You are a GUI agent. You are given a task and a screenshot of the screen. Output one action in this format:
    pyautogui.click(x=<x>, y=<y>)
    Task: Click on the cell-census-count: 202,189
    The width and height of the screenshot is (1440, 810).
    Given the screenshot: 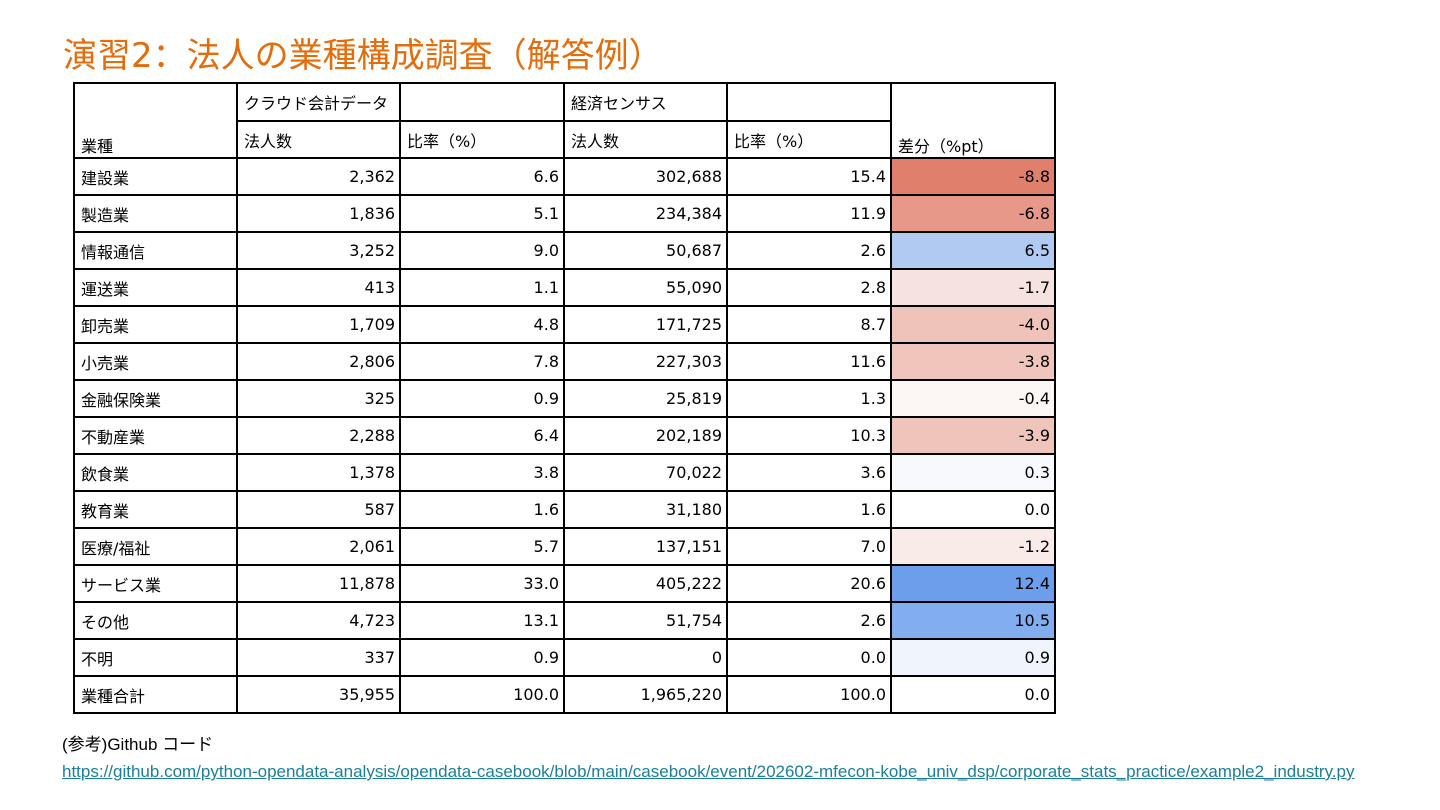 What is the action you would take?
    pyautogui.click(x=645, y=435)
    